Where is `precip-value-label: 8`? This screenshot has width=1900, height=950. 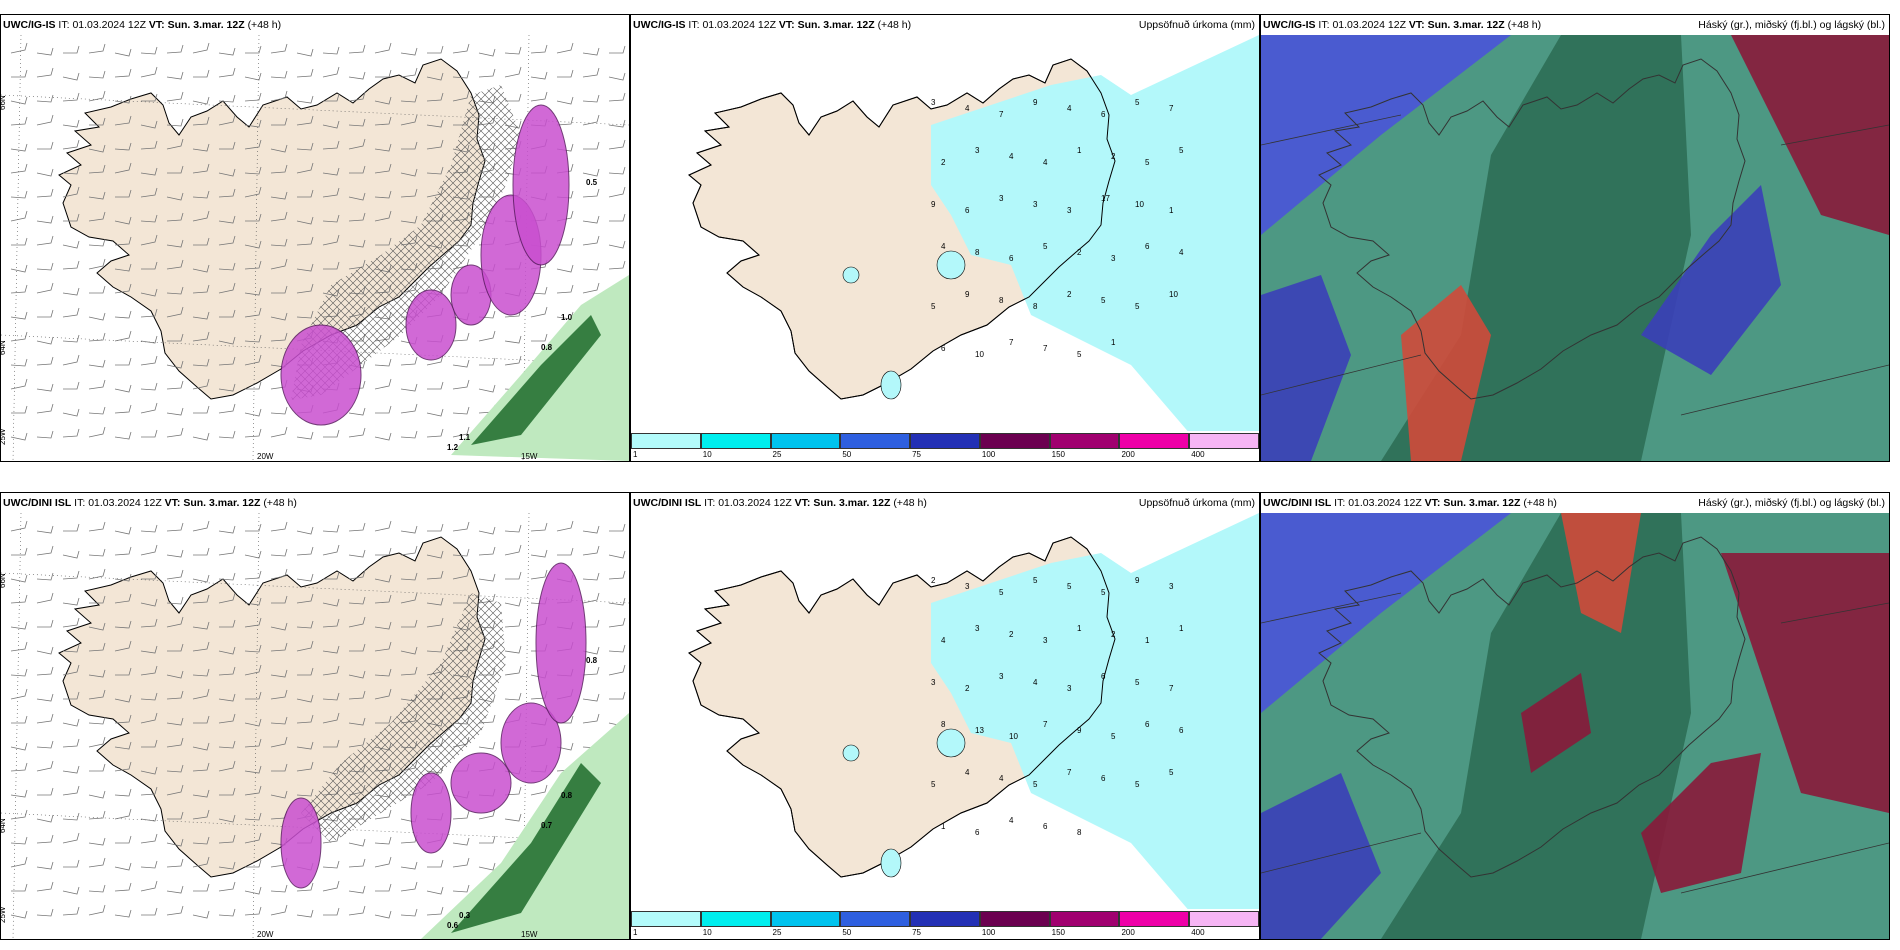 precip-value-label: 8 is located at coordinates (943, 724).